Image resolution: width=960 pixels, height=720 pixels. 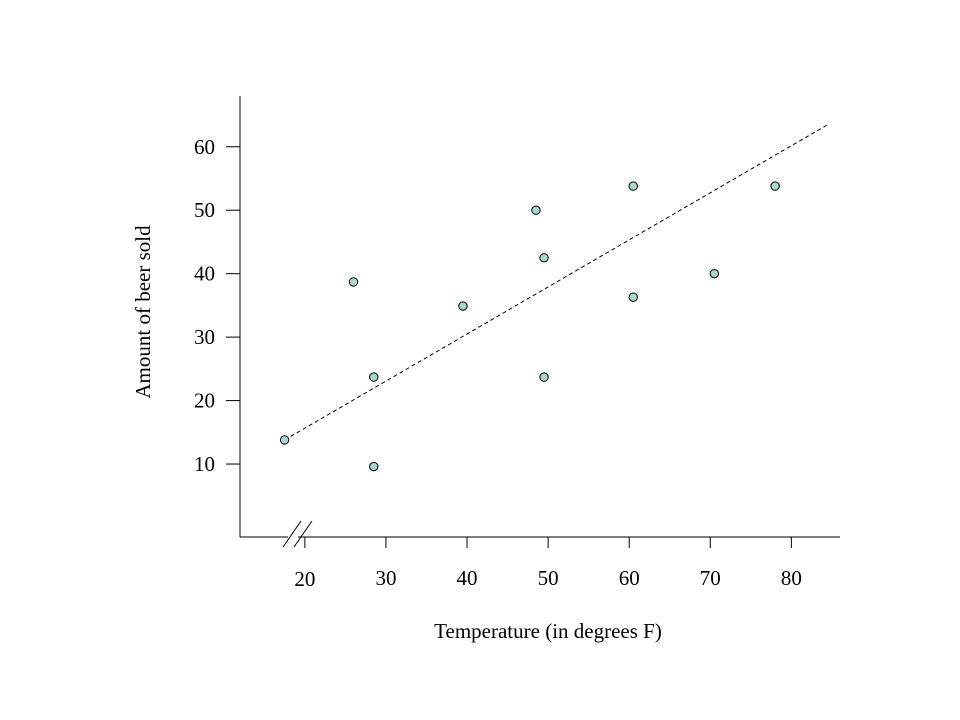 What do you see at coordinates (143, 312) in the screenshot?
I see `y-axis-title: Amount of beer sold` at bounding box center [143, 312].